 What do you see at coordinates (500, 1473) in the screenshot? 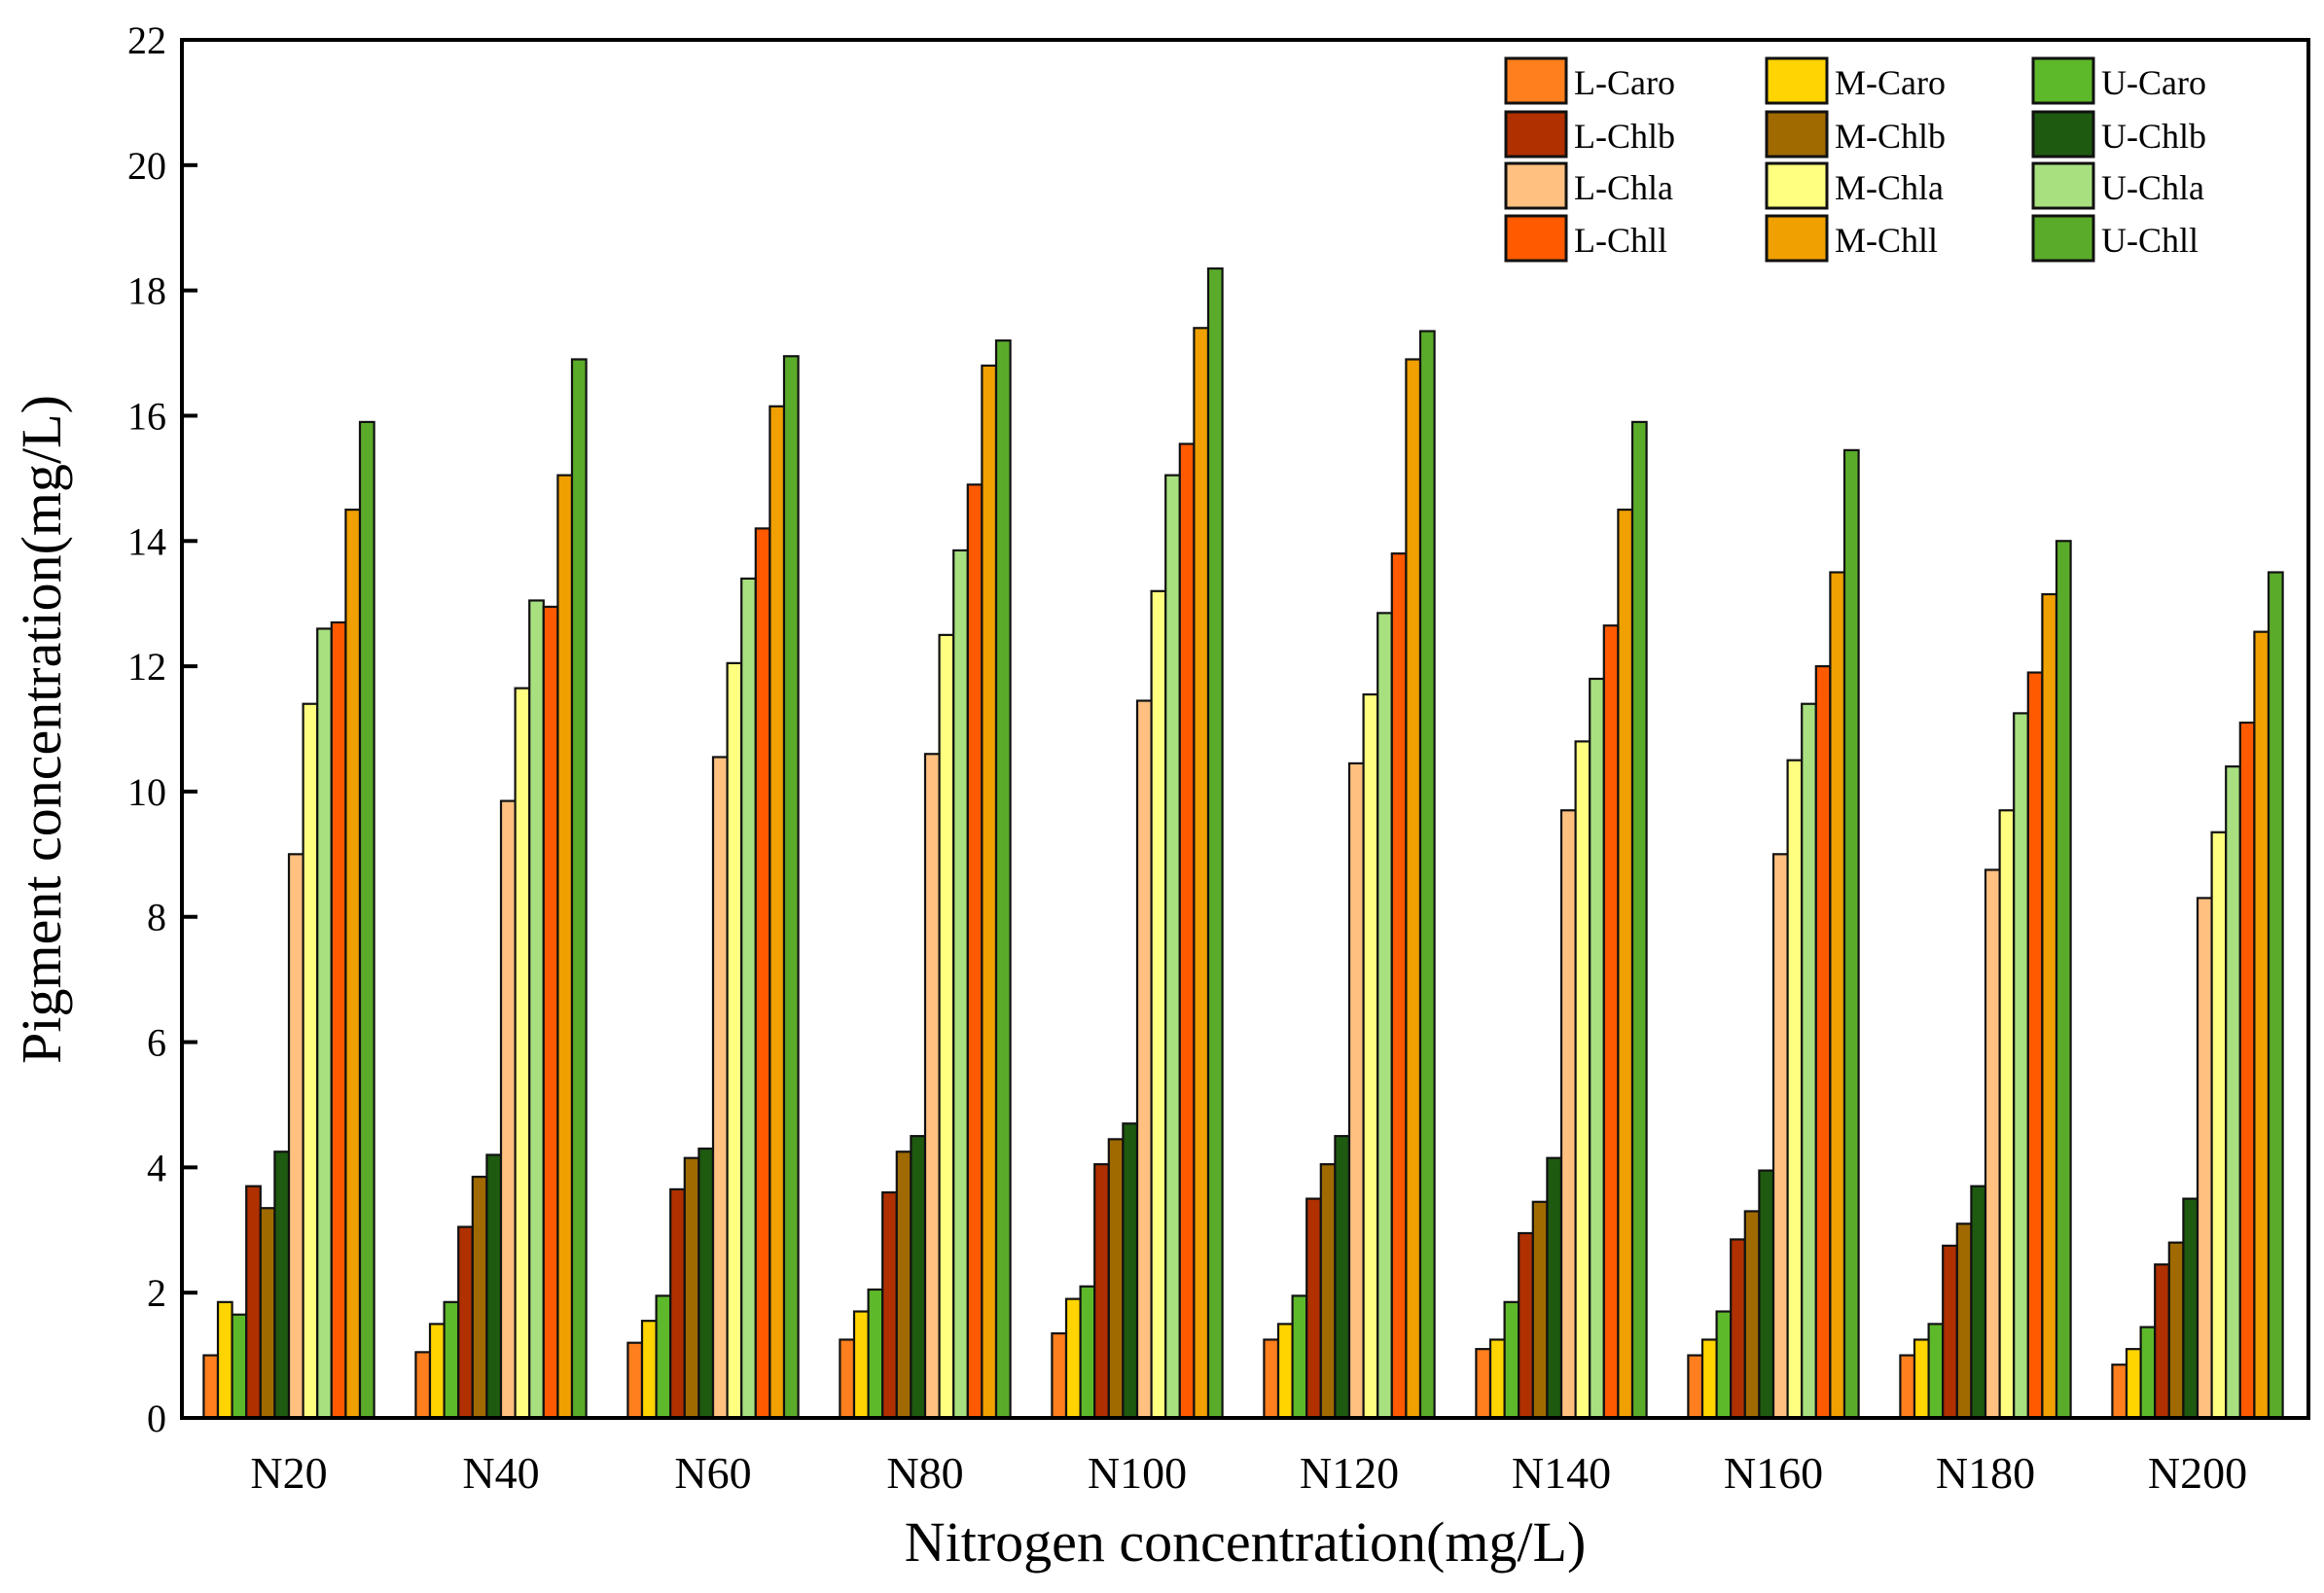
I see `x-tick-label: N40` at bounding box center [500, 1473].